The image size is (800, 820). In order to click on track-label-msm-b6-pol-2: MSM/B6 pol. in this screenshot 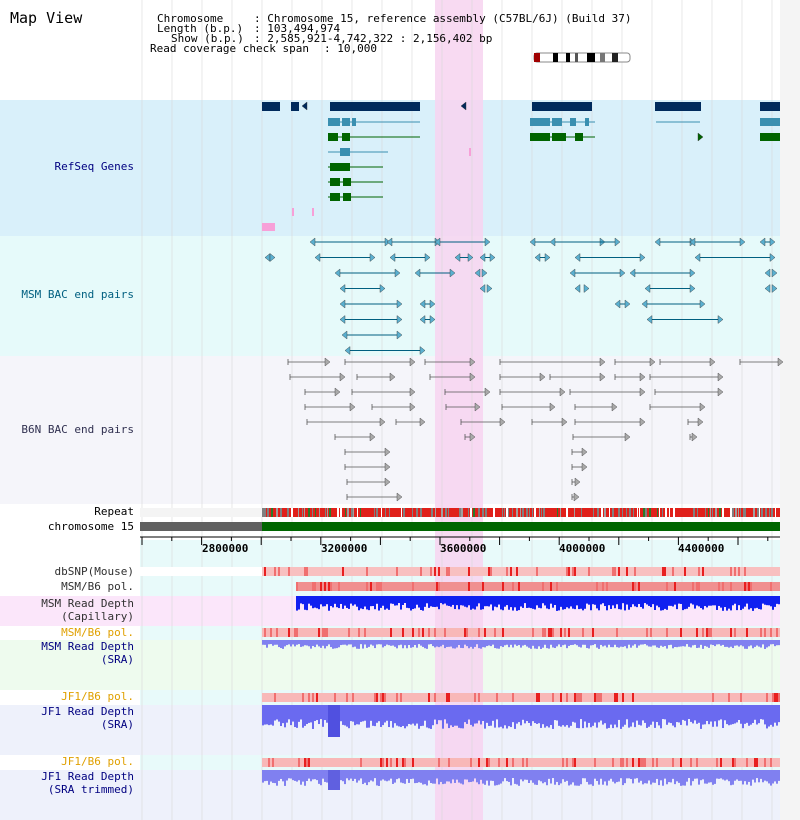, I will do `click(97, 632)`.